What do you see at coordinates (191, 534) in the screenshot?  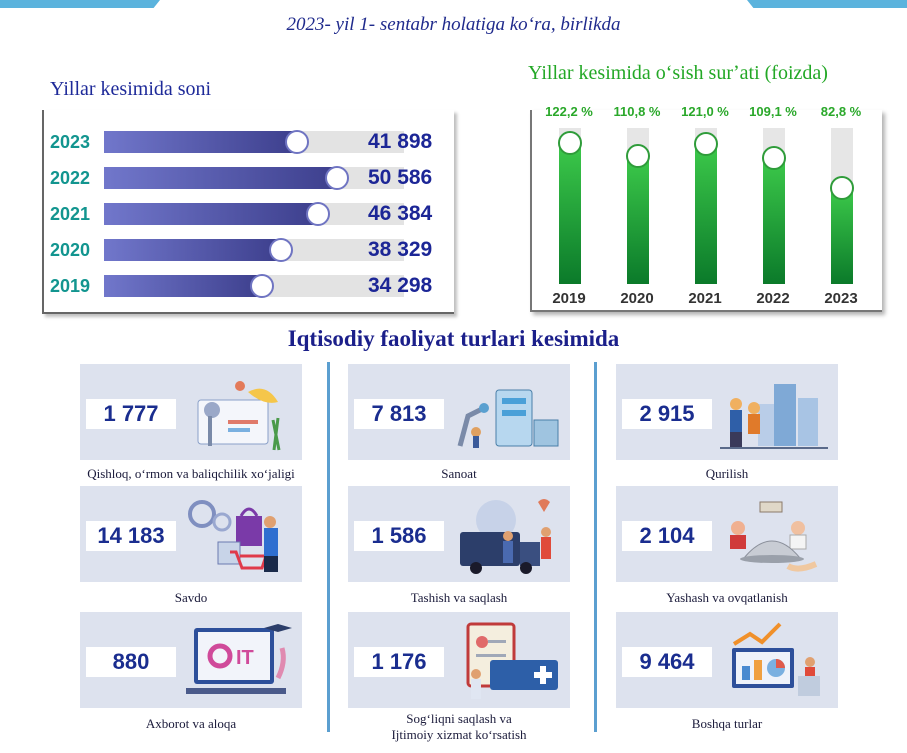 I see `sector-card-trade: 14 183` at bounding box center [191, 534].